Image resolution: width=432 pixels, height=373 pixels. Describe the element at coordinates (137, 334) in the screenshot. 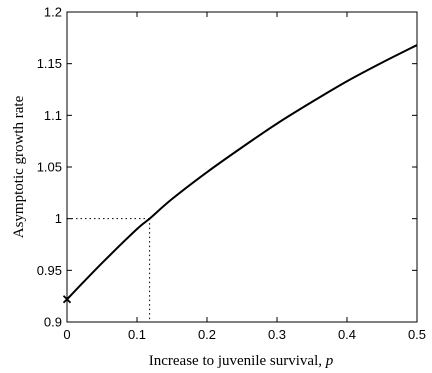

I see `x-tick-label: 0.1` at that location.